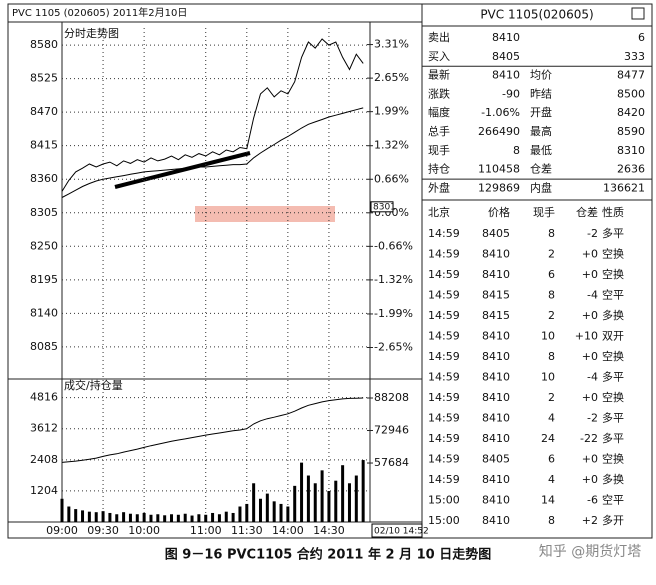 This screenshot has width=656, height=585. Describe the element at coordinates (44, 346) in the screenshot. I see `y-tick-label: 8085` at that location.